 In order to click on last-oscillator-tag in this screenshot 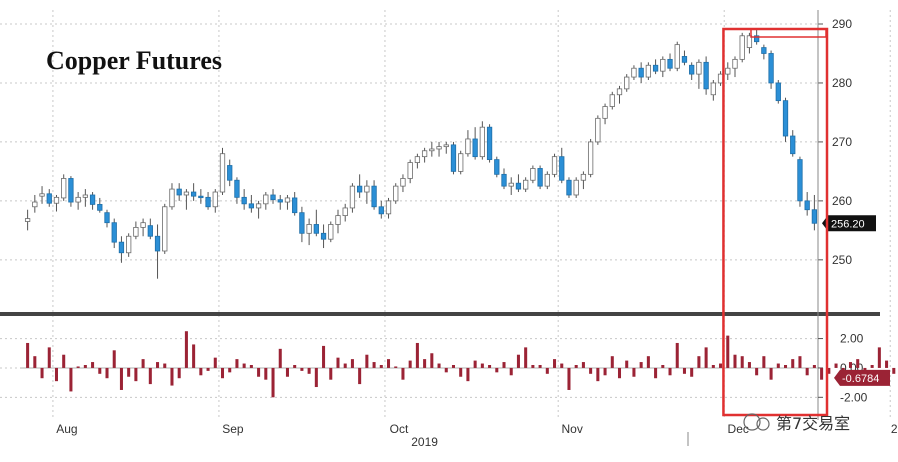, I will do `click(862, 377)`.